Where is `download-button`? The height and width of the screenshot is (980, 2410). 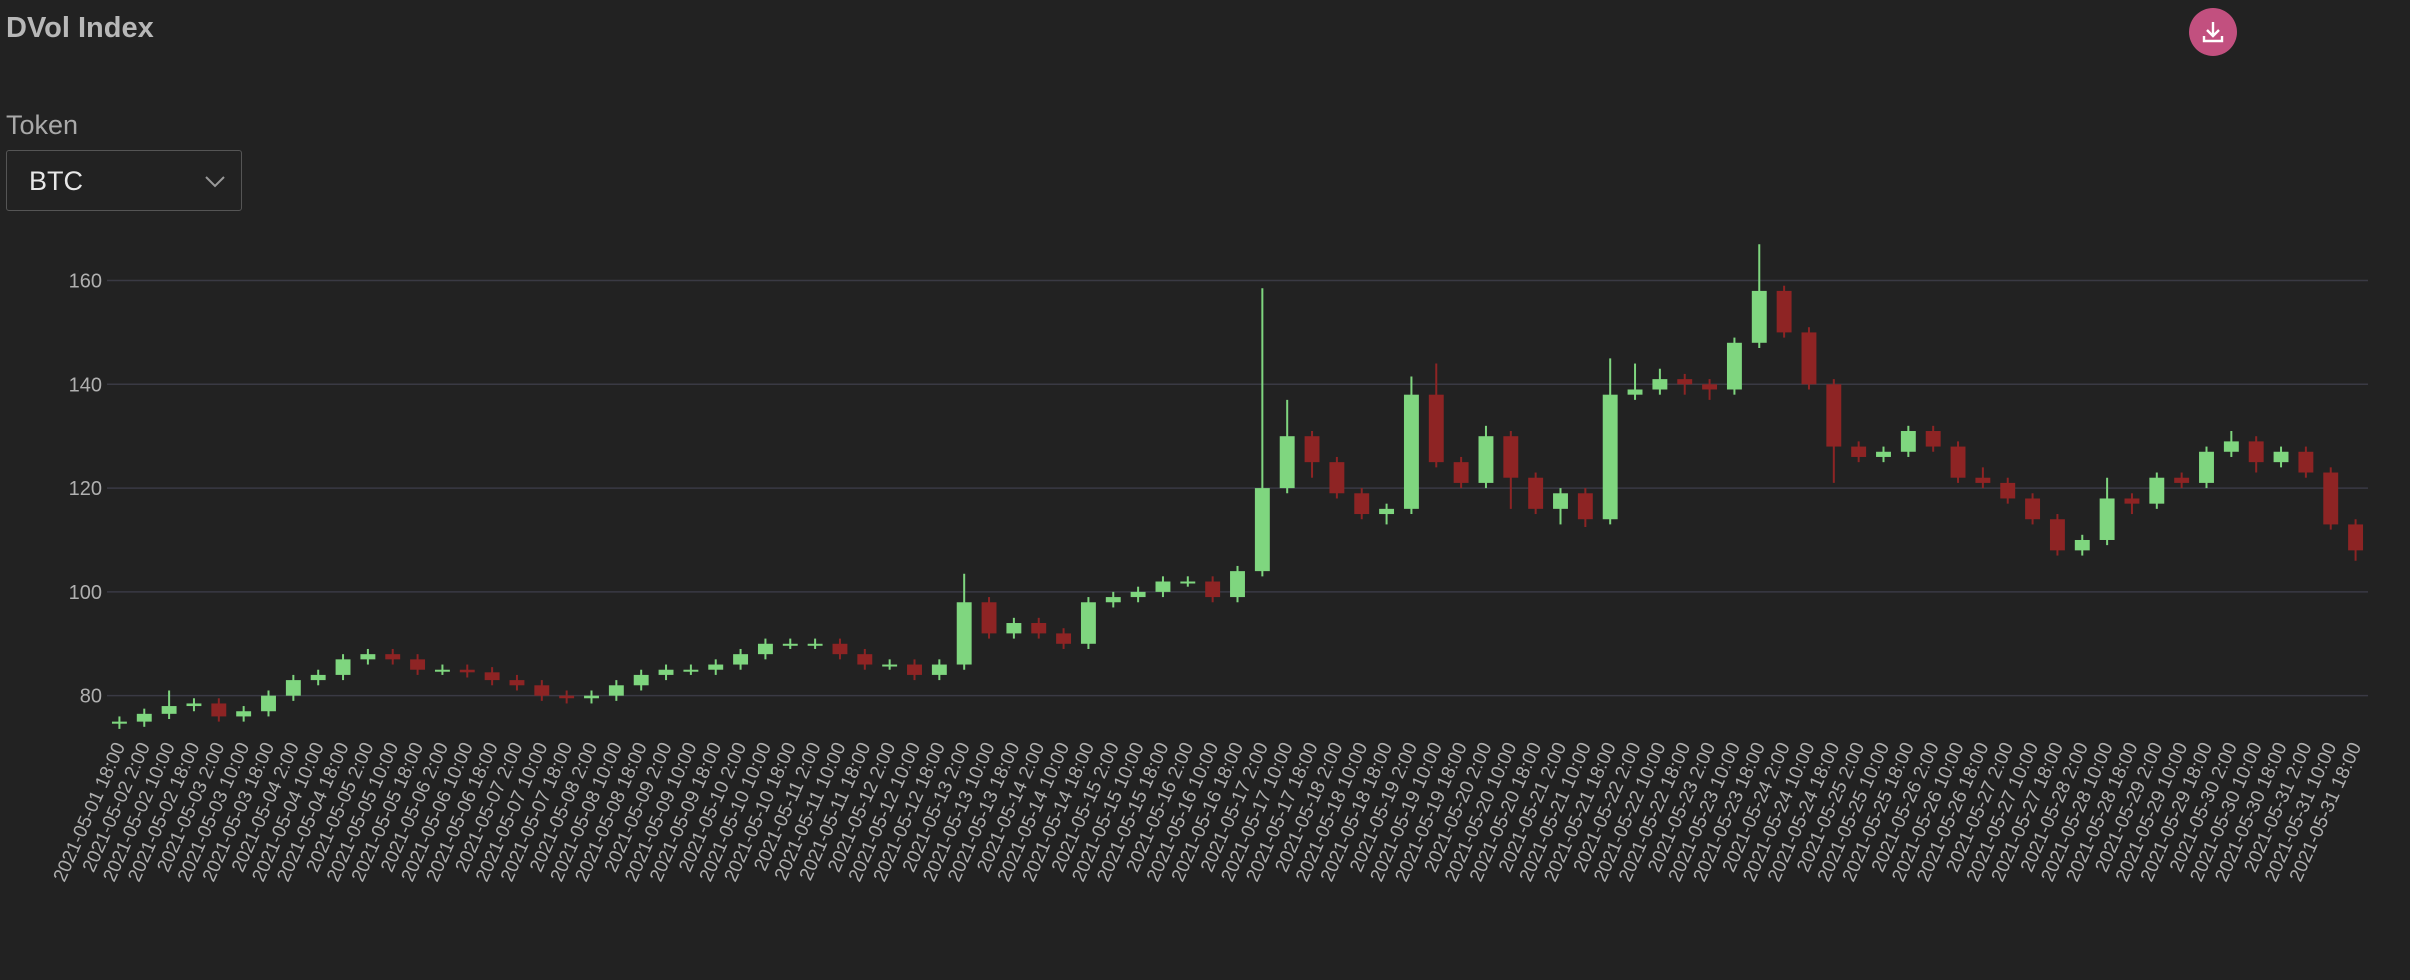
download-button is located at coordinates (2213, 32).